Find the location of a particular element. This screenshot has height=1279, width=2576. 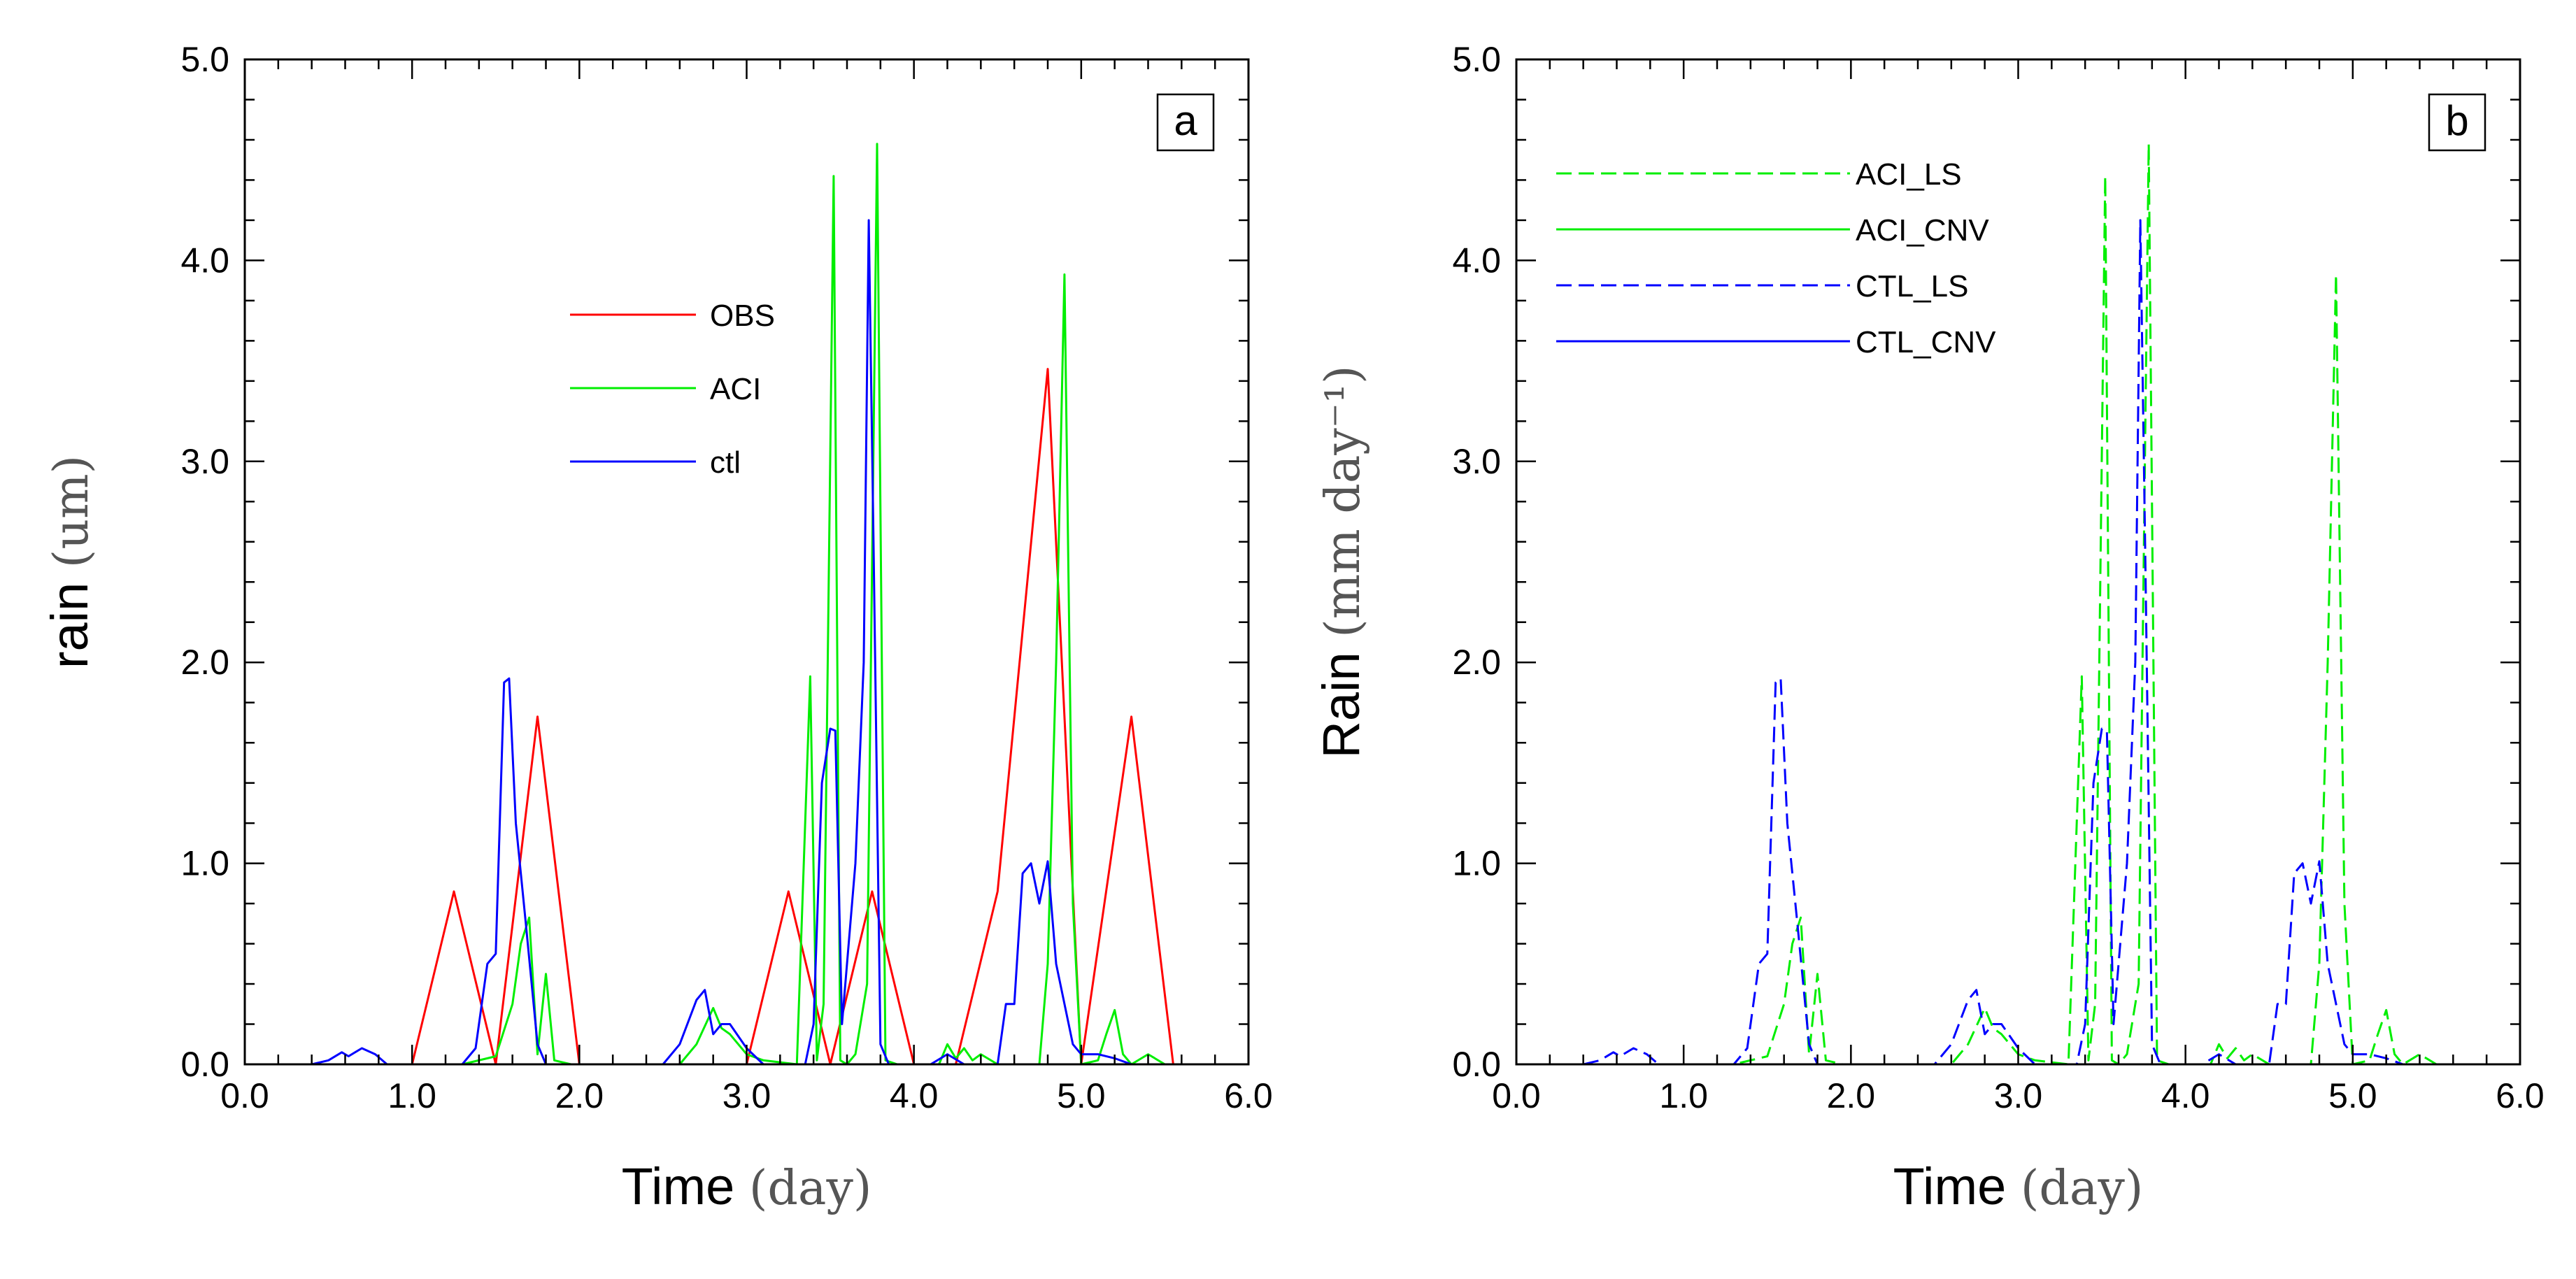

y-axis-title: rain (um) is located at coordinates (70, 562).